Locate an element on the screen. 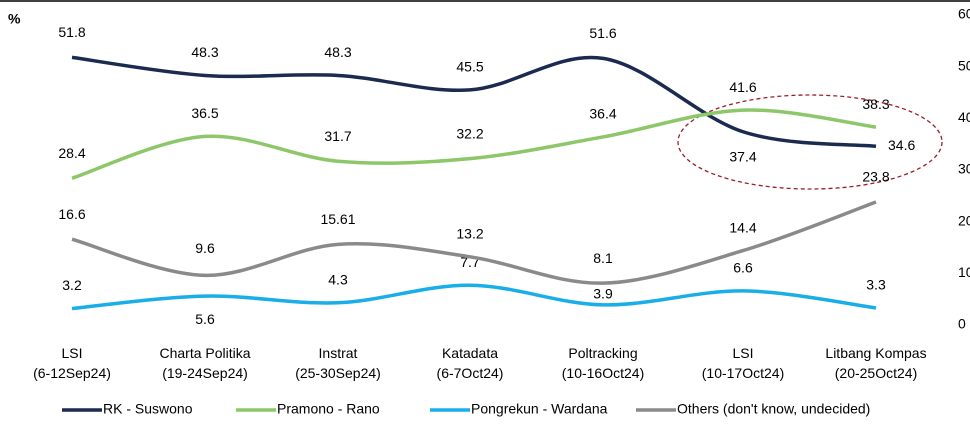  data-label: 38.3 is located at coordinates (875, 104).